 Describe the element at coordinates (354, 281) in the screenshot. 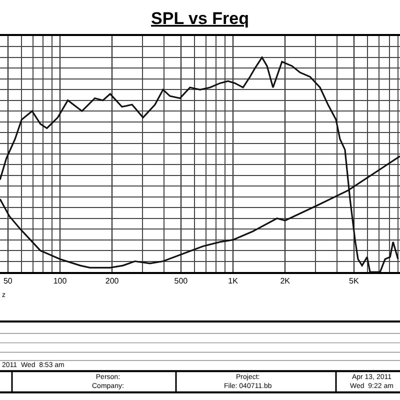

I see `x-tick-label: 5K` at that location.